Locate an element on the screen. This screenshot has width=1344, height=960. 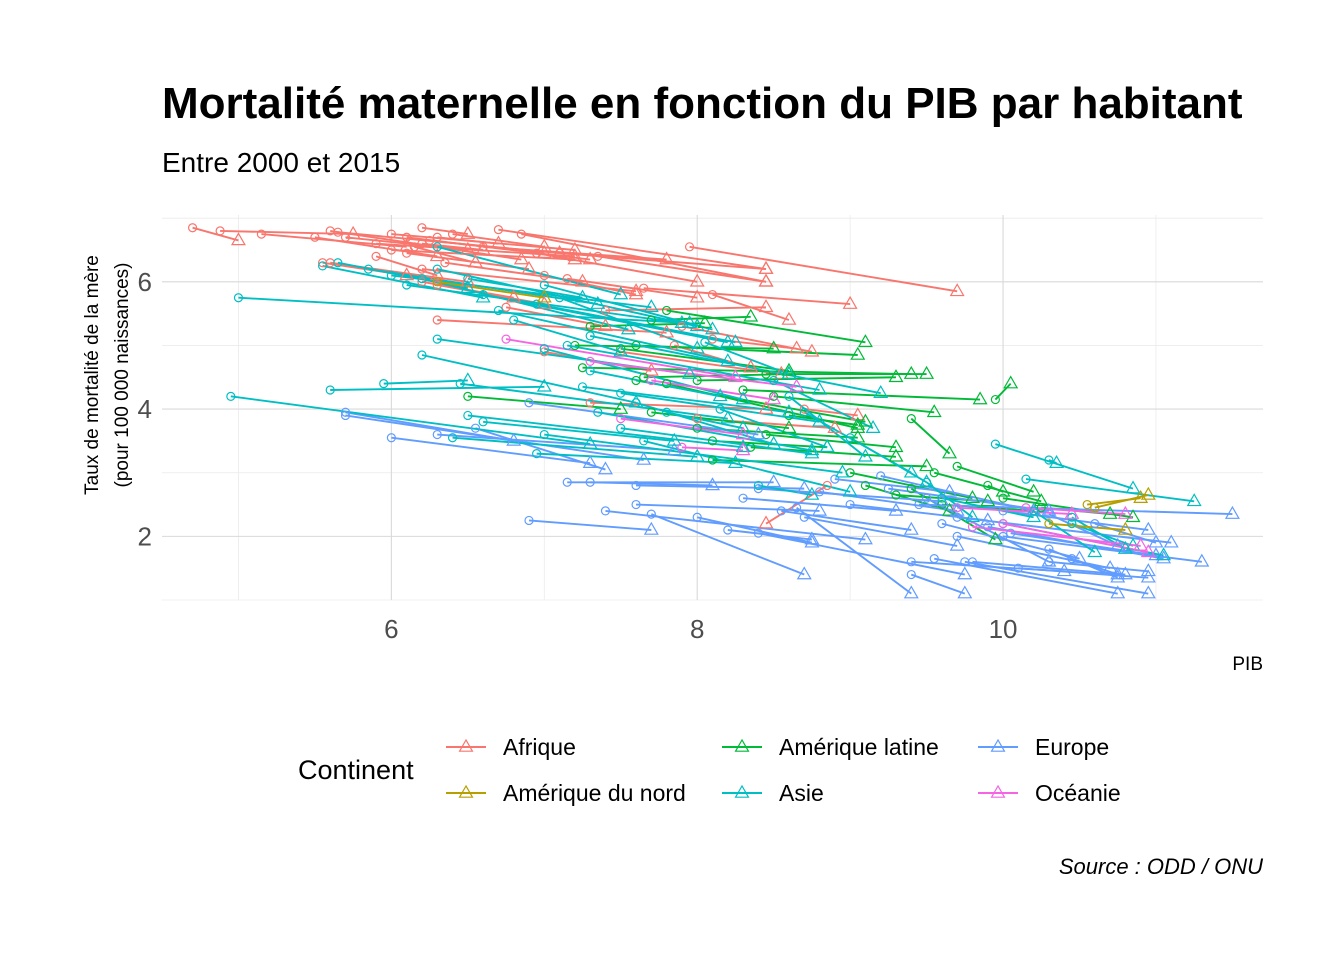
legend-entry: Afrique is located at coordinates (511, 747).